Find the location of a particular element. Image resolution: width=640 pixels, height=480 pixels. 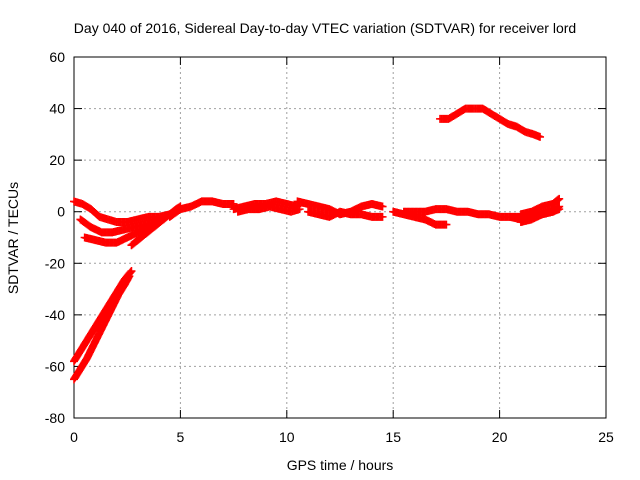

y-tick-label: -40 is located at coordinates (55, 315).